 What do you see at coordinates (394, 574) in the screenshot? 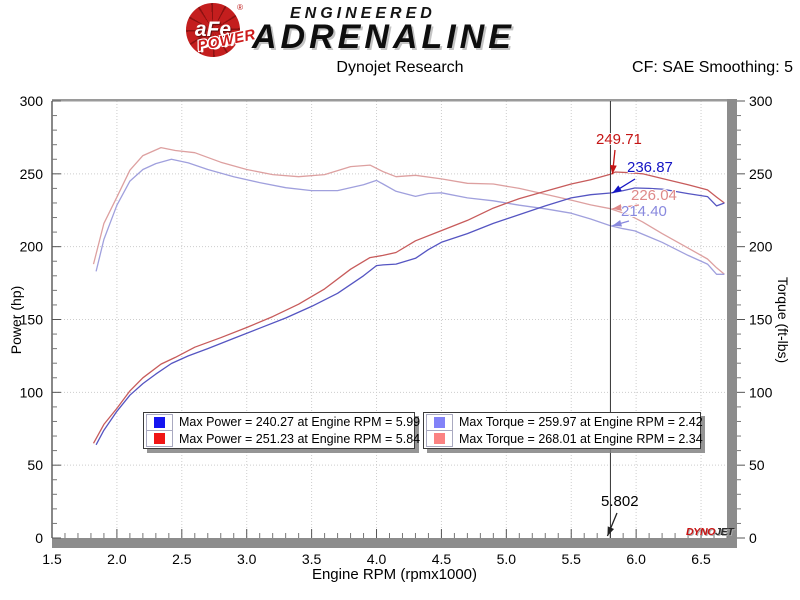
I see `x-axis-title: Engine RPM (rpmx1000)` at bounding box center [394, 574].